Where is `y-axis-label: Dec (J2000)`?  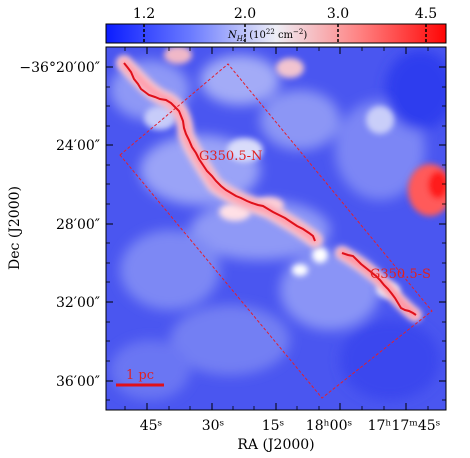 y-axis-label: Dec (J2000) is located at coordinates (15, 228).